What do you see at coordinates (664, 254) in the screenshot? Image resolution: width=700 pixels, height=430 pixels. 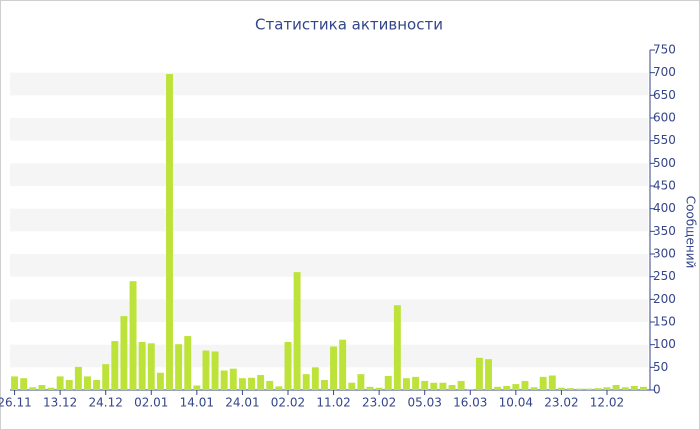 I see `y-tick-label: 300` at bounding box center [664, 254].